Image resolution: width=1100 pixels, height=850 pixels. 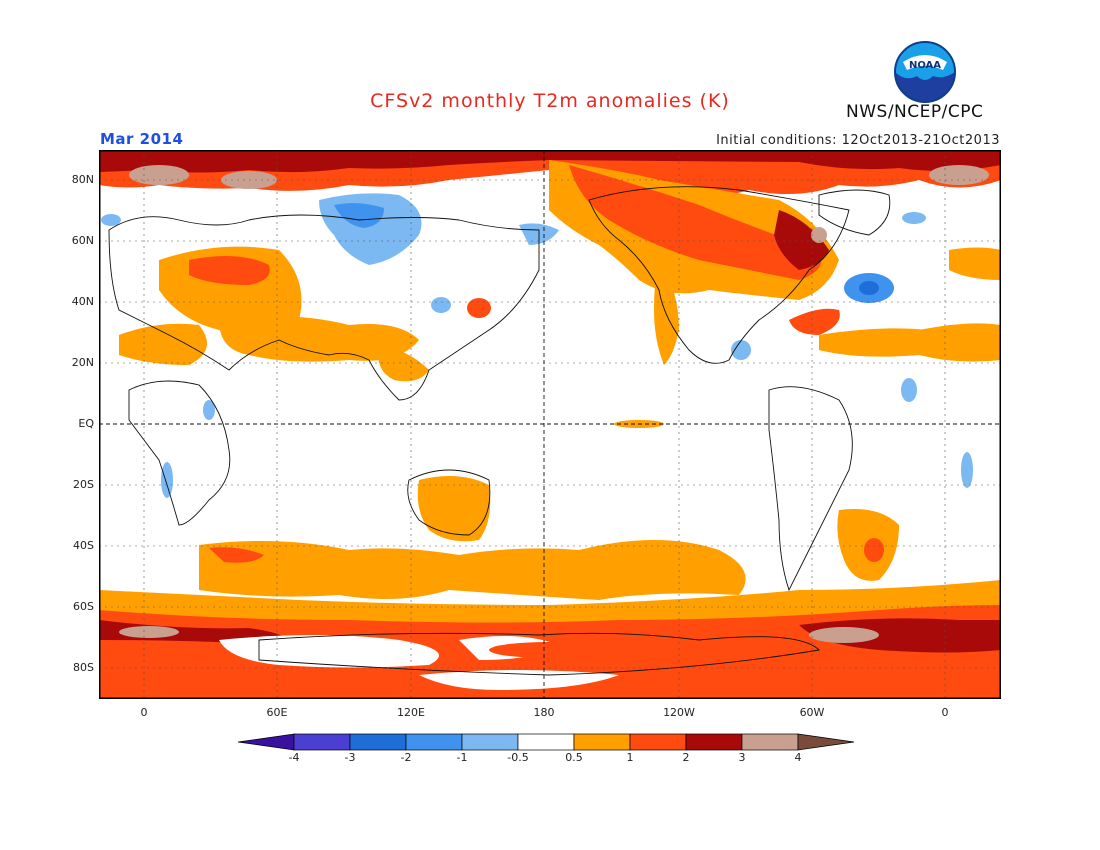 What do you see at coordinates (858, 140) in the screenshot?
I see `initial-conditions: Initial conditions: 12Oct2013-21Oct2013` at bounding box center [858, 140].